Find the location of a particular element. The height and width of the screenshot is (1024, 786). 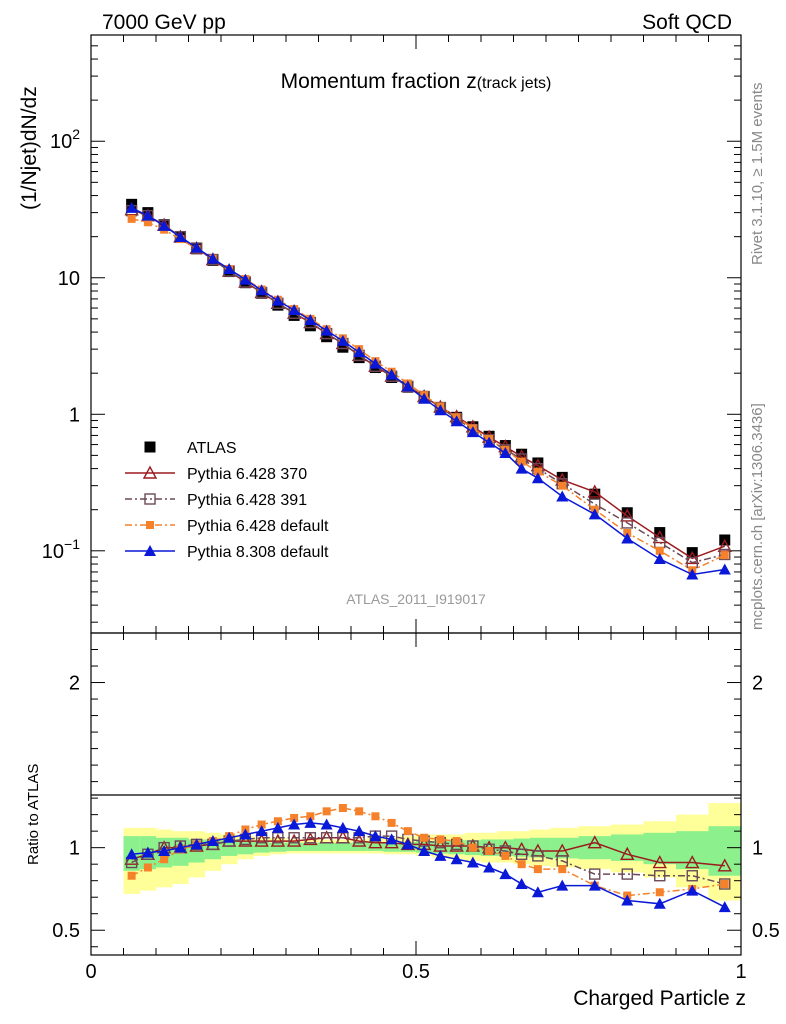

y-tick-label: 10−1 is located at coordinates (61, 549).